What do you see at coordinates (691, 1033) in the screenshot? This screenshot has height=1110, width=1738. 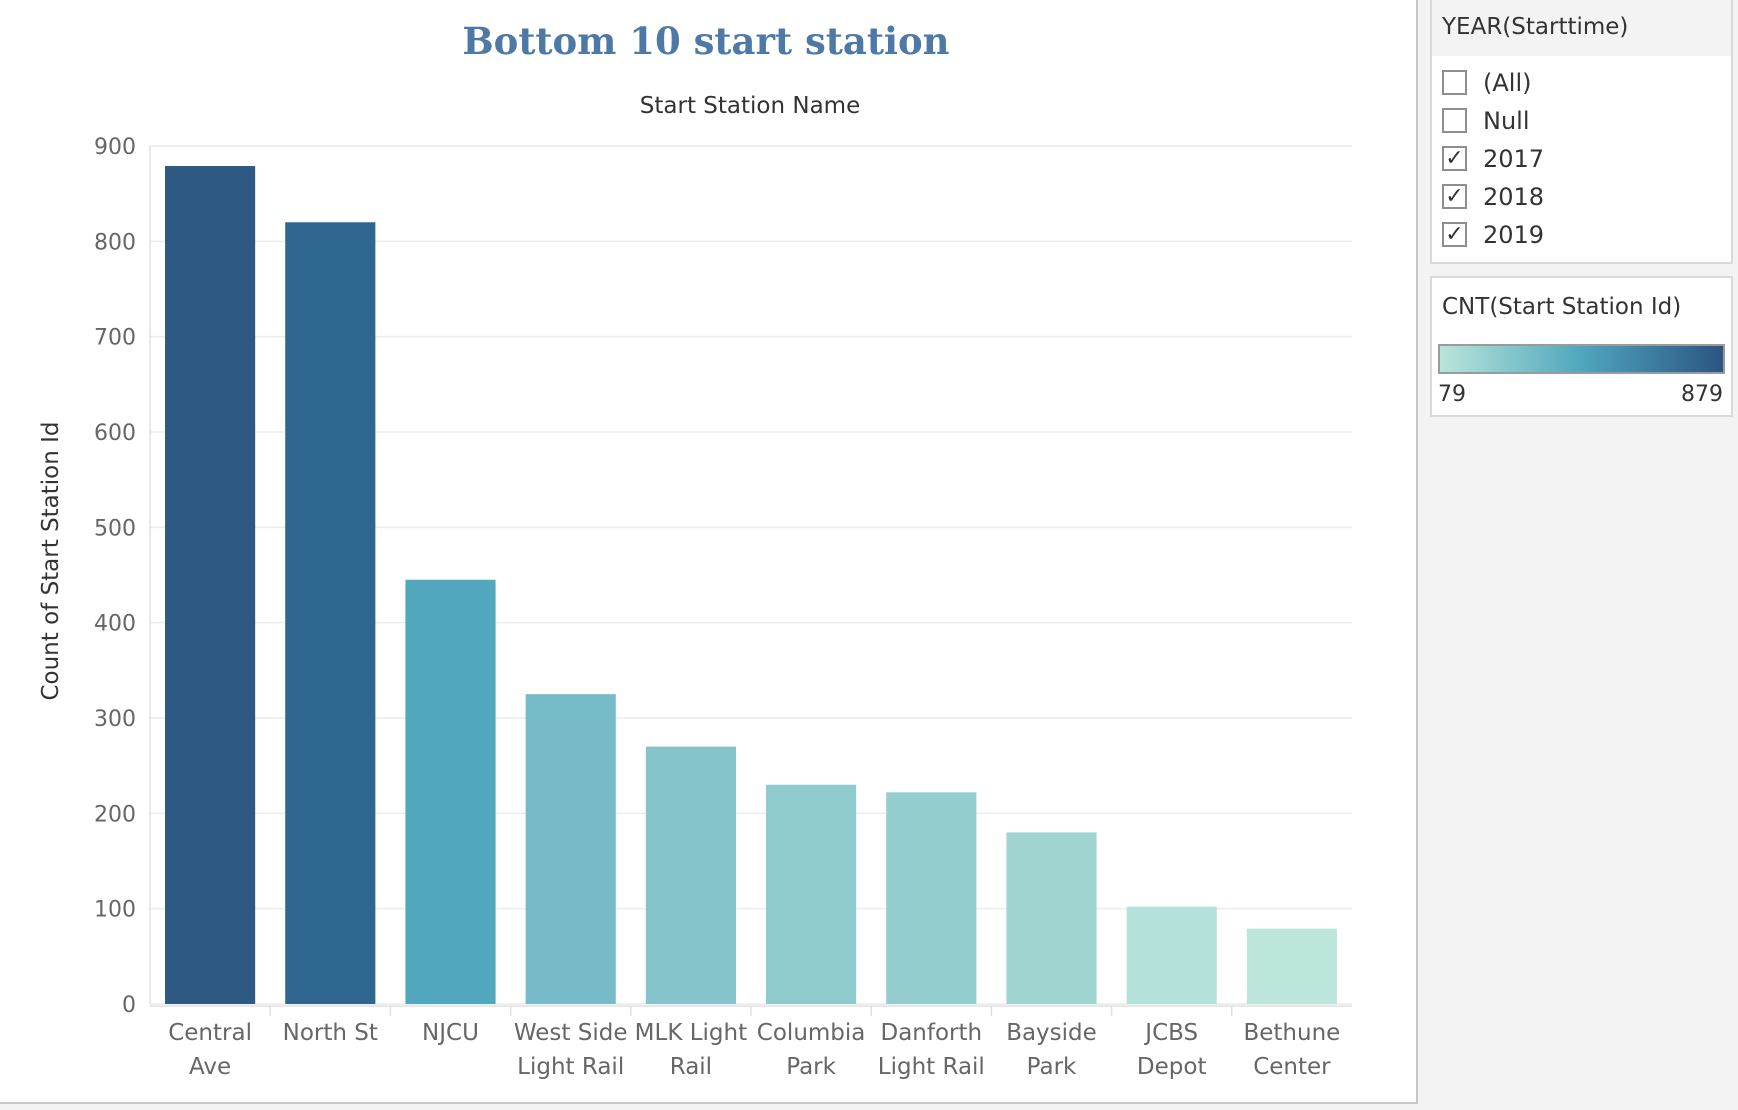 I see `x-tick-label: MLK Light` at bounding box center [691, 1033].